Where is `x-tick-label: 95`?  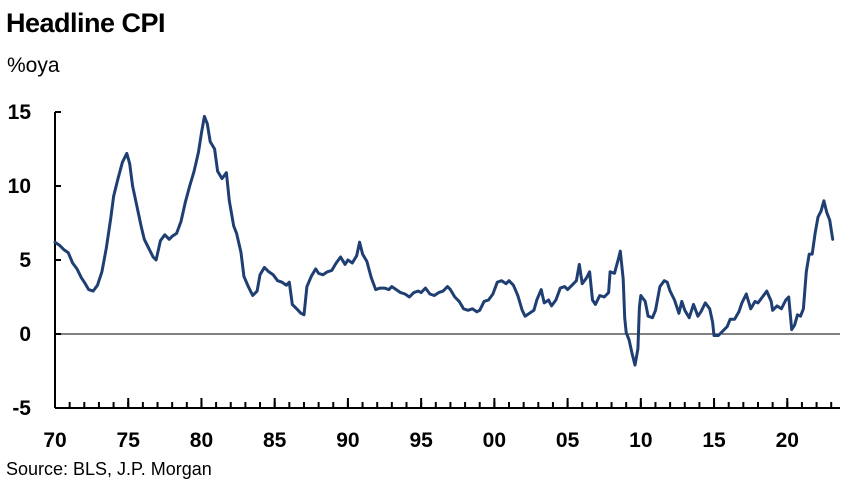 x-tick-label: 95 is located at coordinates (421, 440).